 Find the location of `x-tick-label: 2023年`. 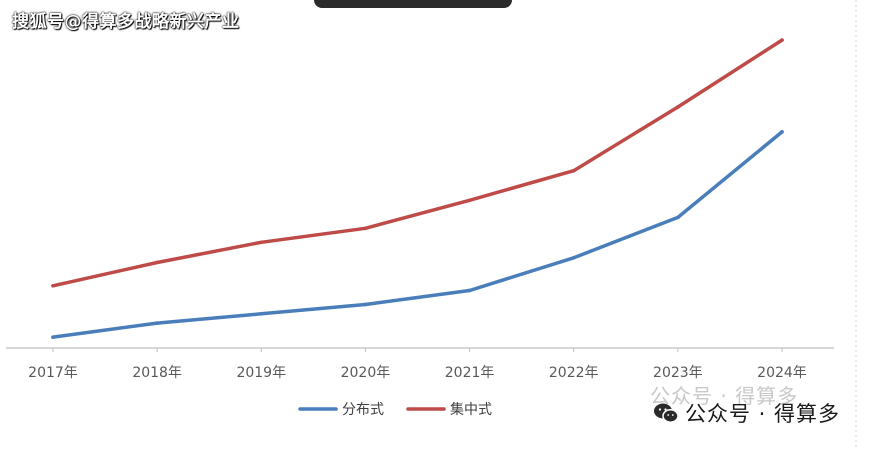

x-tick-label: 2023年 is located at coordinates (678, 373).